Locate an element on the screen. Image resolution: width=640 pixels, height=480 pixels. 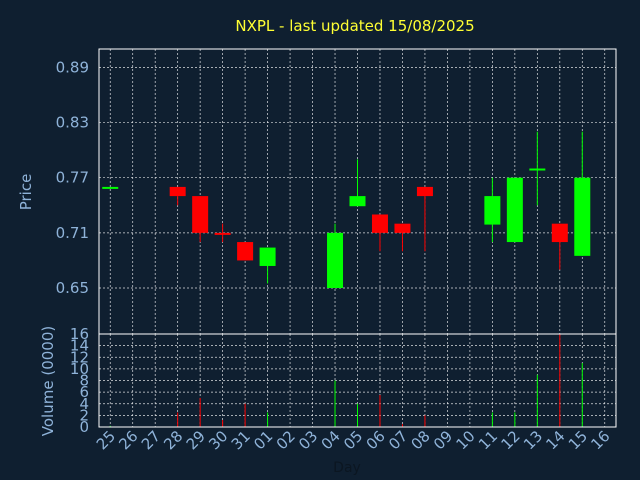
volume-tick-label: 6 is located at coordinates (84, 392).